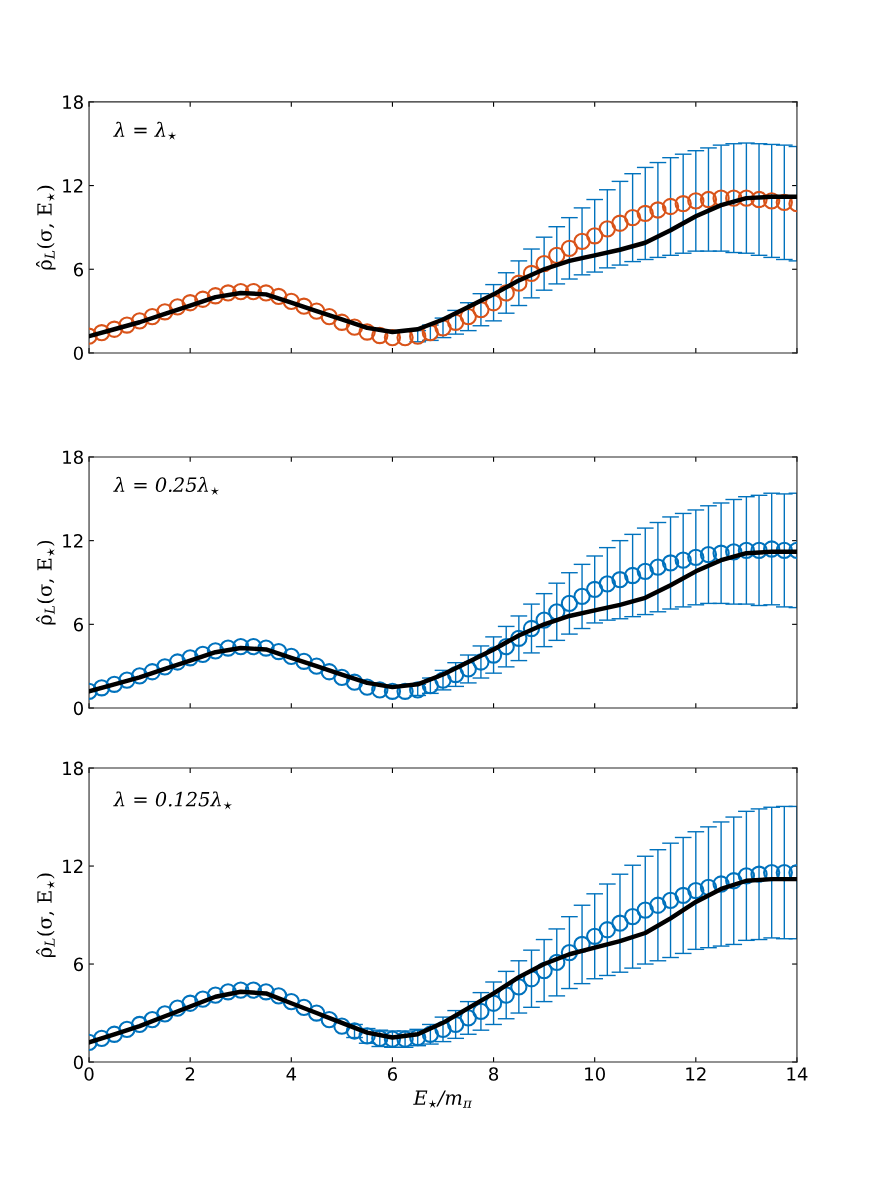  Describe the element at coordinates (89, 1074) in the screenshot. I see `x-tick-label: 0` at that location.